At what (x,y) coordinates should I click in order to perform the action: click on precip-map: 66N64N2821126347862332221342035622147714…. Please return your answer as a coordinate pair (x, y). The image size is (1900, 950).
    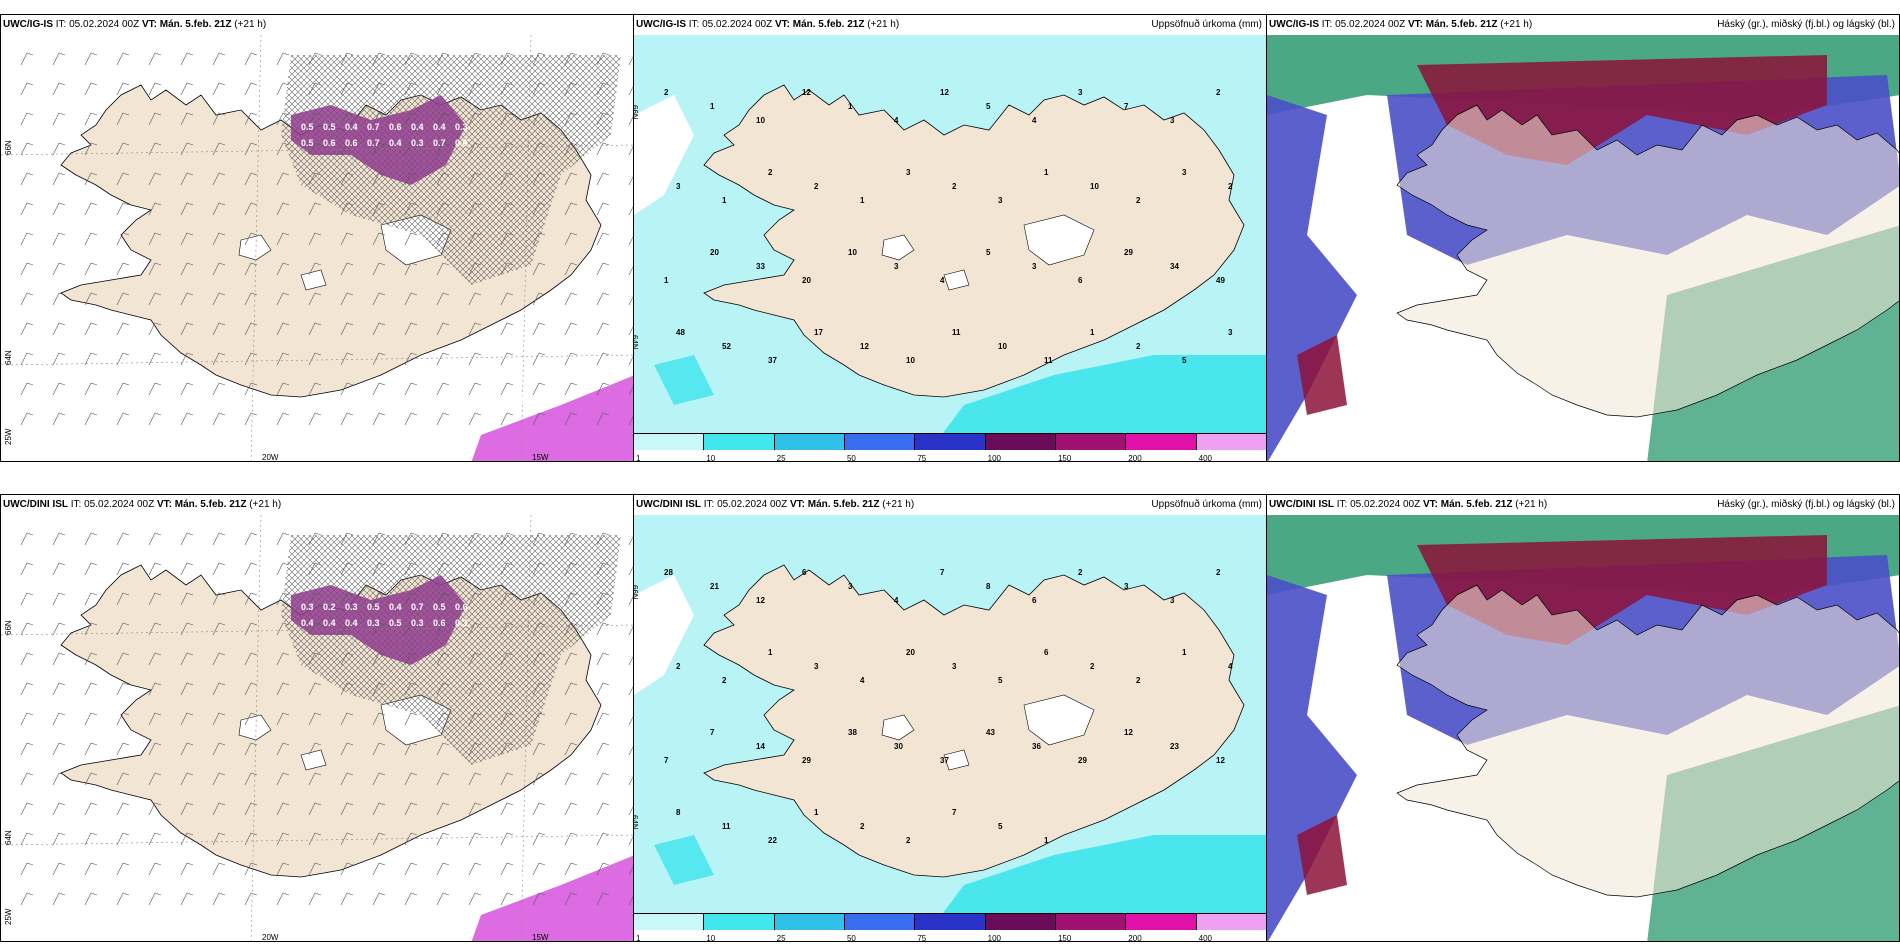
    Looking at the image, I should click on (950, 720).